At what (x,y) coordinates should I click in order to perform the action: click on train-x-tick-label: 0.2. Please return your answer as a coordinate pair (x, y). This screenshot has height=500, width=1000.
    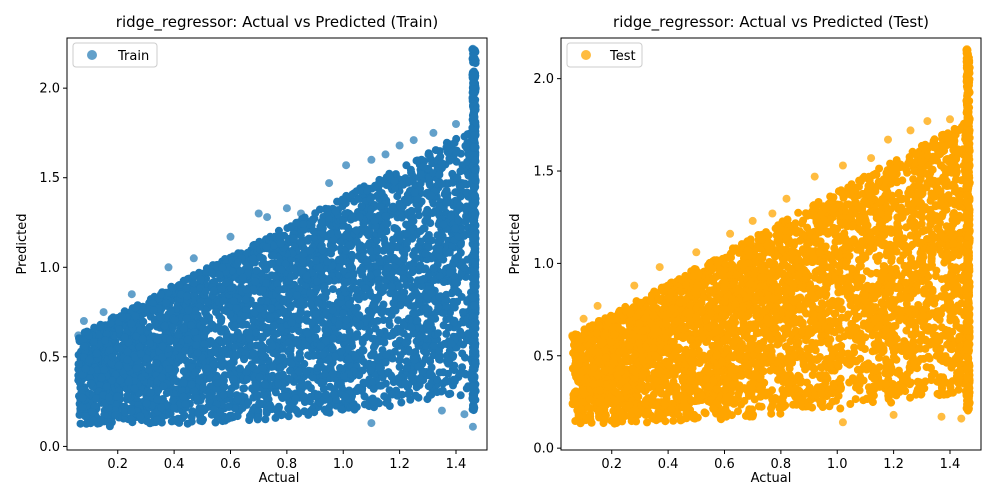
    Looking at the image, I should click on (117, 464).